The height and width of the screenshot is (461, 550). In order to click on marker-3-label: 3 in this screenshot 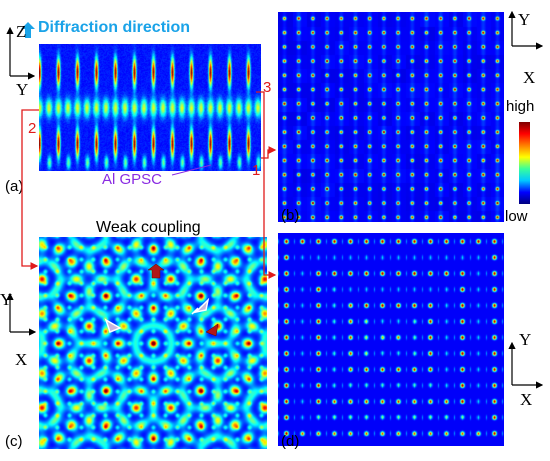, I will do `click(267, 87)`.